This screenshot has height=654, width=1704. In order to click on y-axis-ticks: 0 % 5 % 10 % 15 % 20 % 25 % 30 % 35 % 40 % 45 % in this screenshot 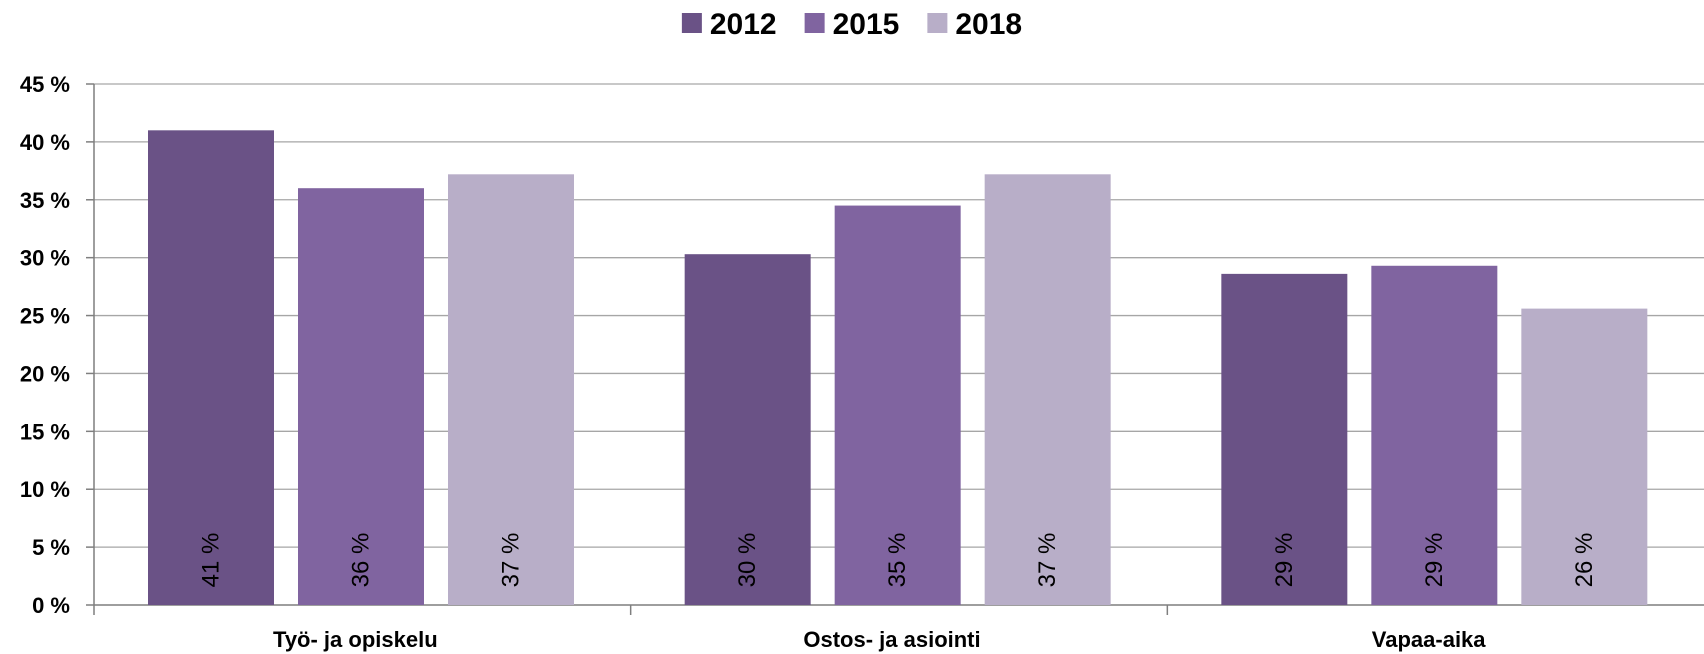, I will do `click(57, 345)`.